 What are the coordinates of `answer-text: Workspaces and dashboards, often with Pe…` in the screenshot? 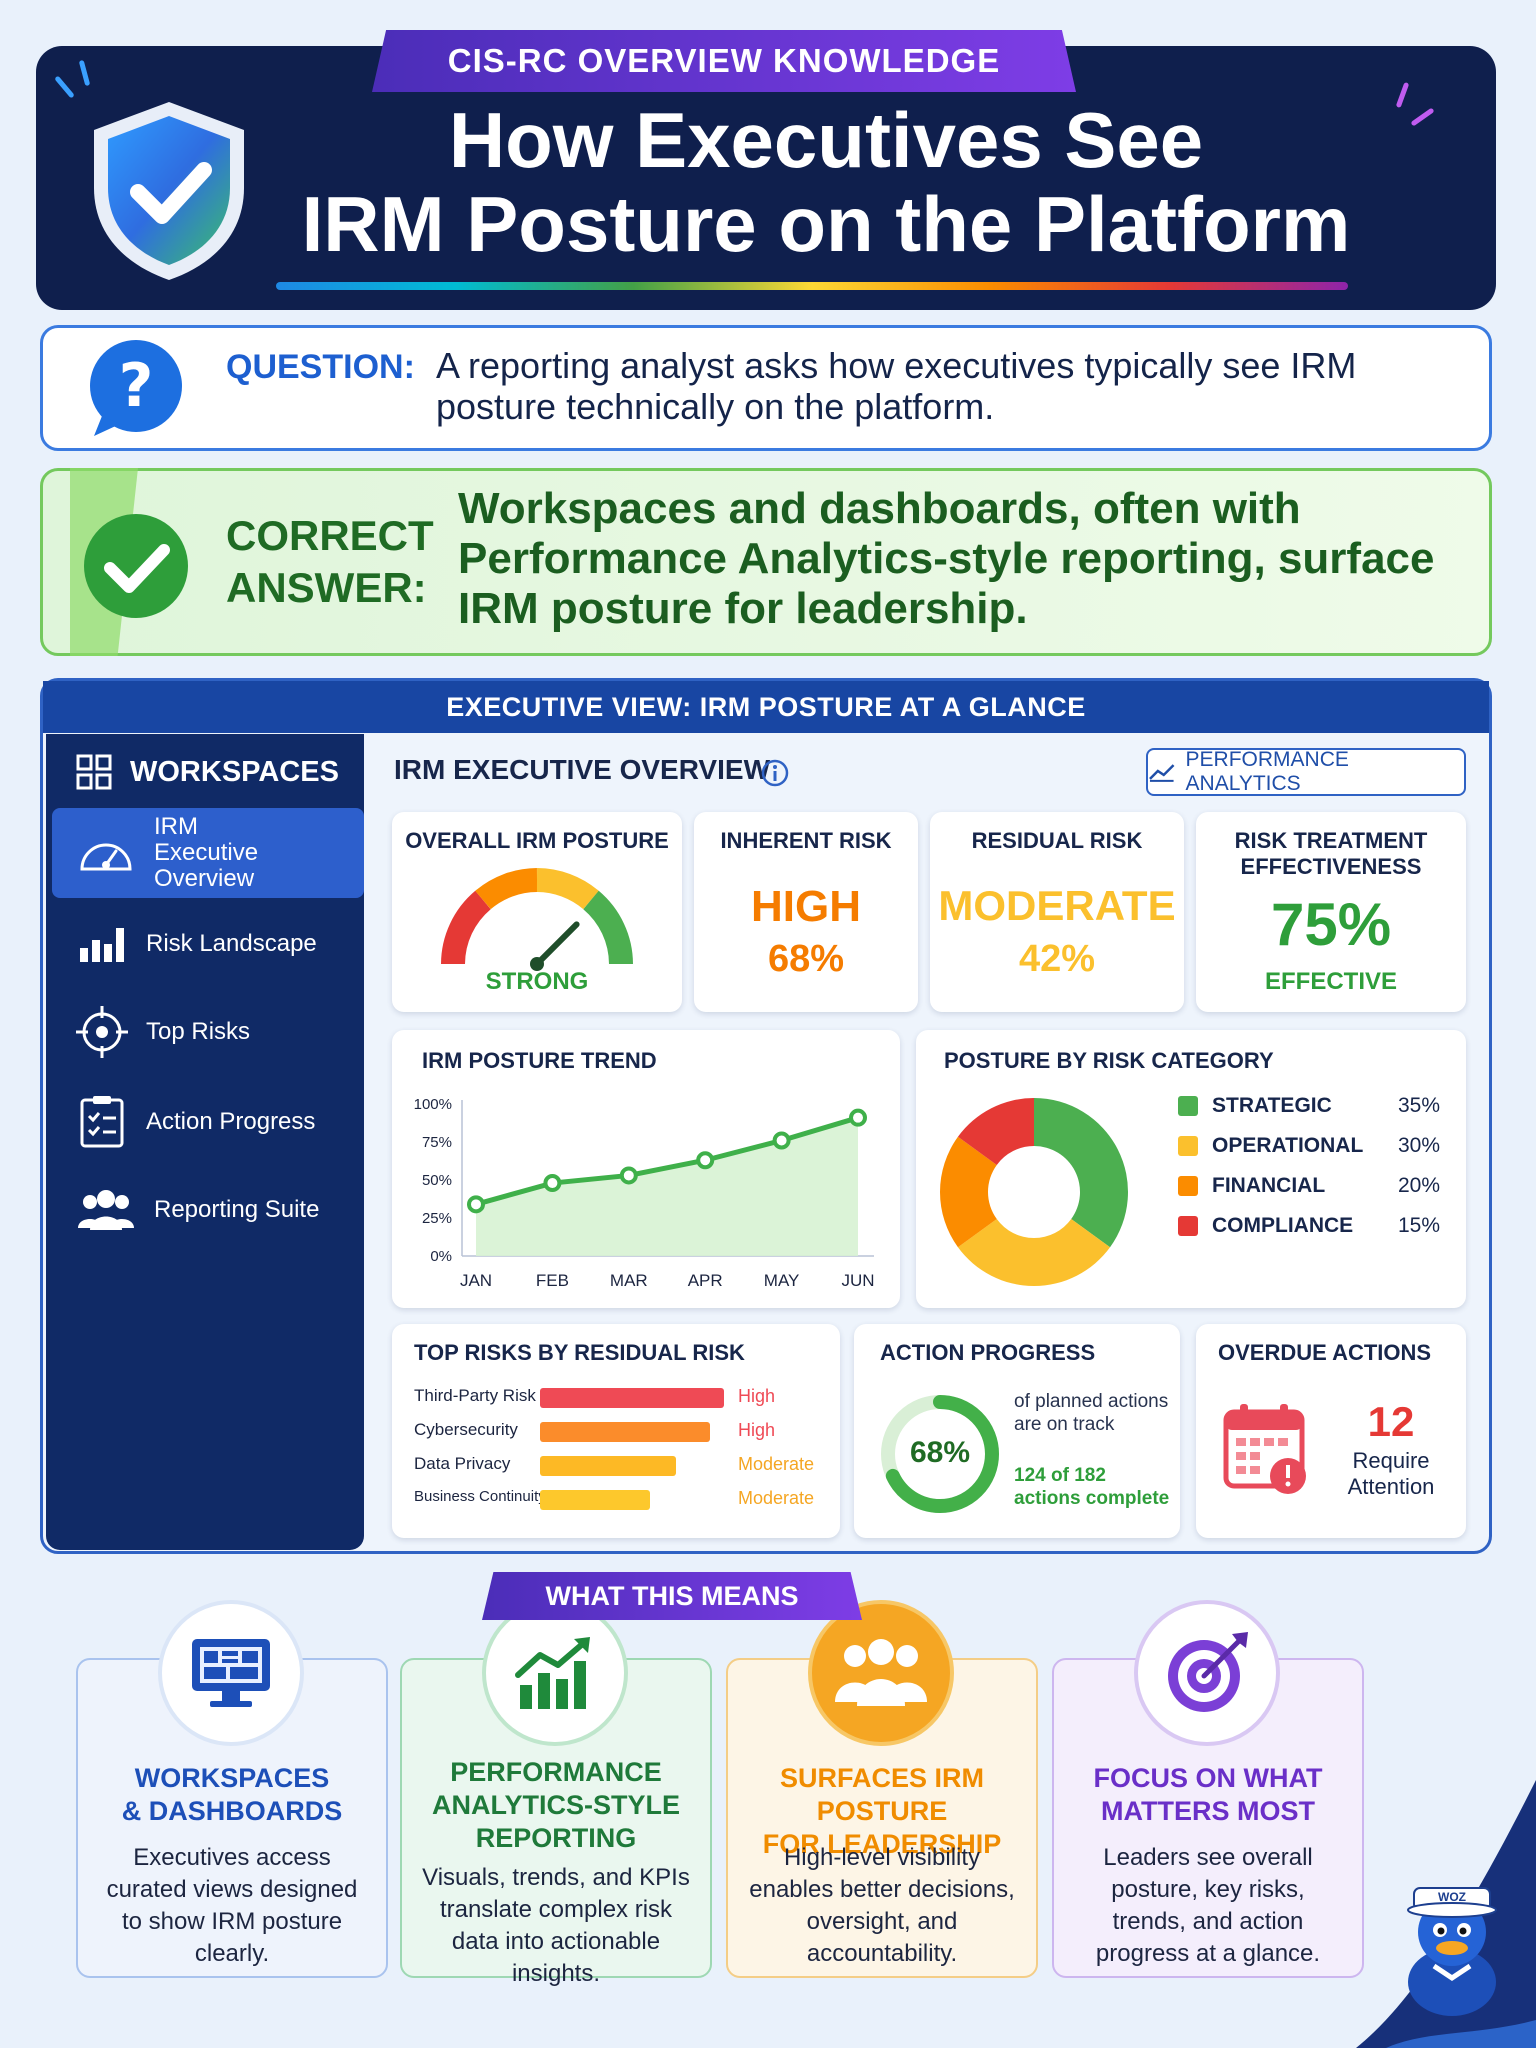 It's located at (946, 558).